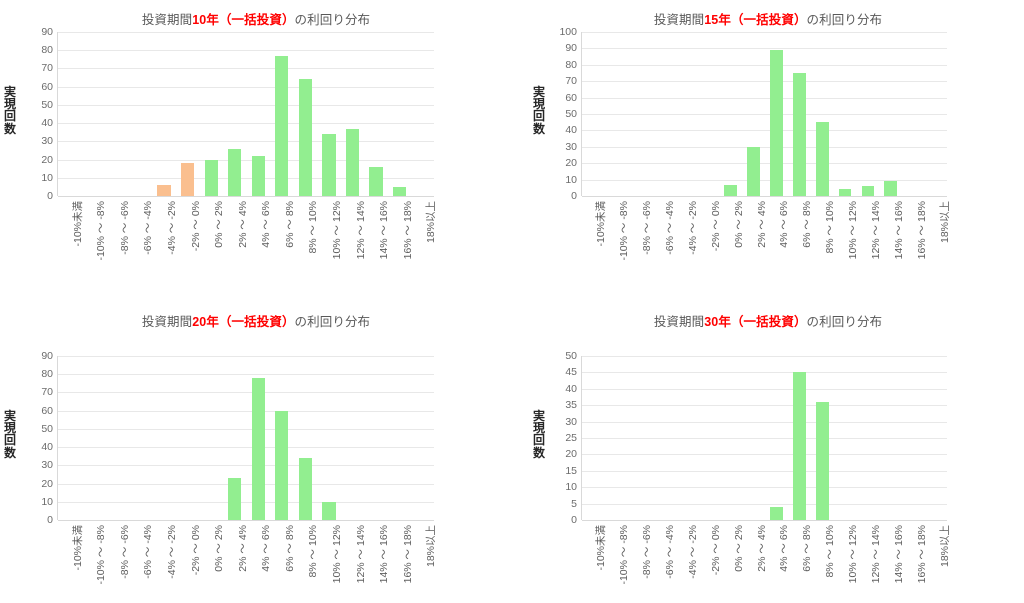  What do you see at coordinates (148, 228) in the screenshot?
I see `x-axis-category: -6% ～ -4%` at bounding box center [148, 228].